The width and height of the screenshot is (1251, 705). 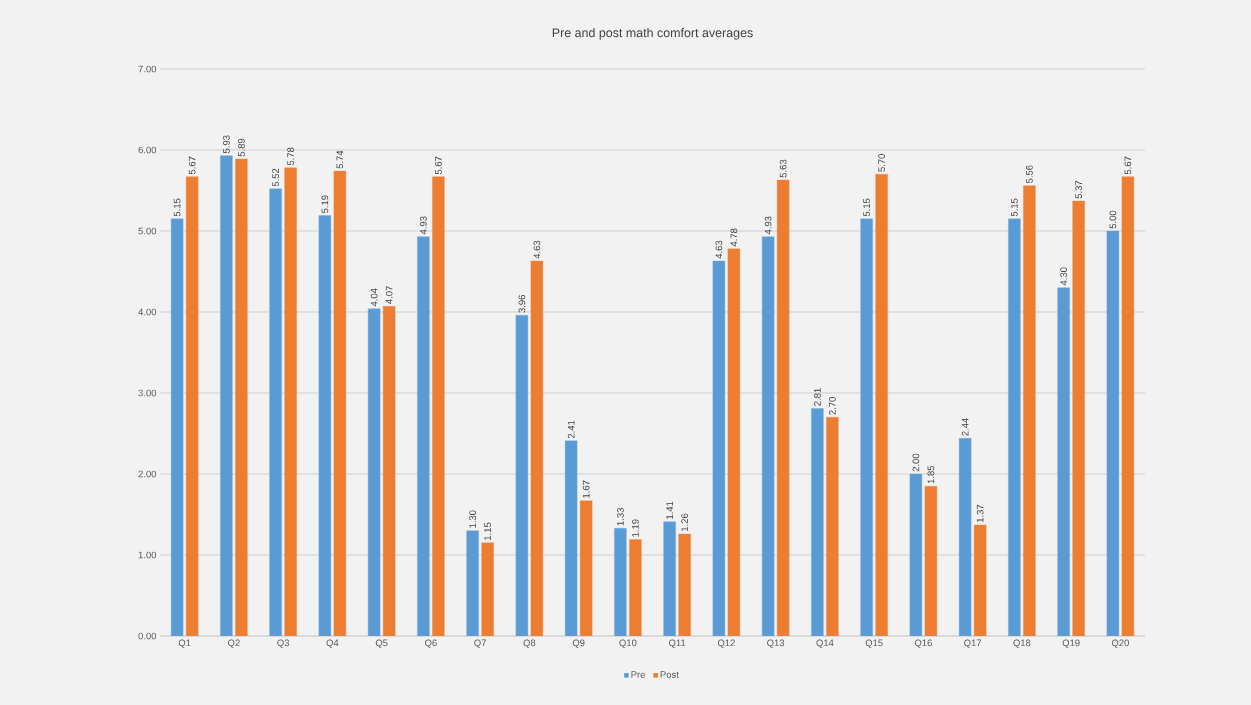 I want to click on x-tick-label: Q1, so click(x=184, y=643).